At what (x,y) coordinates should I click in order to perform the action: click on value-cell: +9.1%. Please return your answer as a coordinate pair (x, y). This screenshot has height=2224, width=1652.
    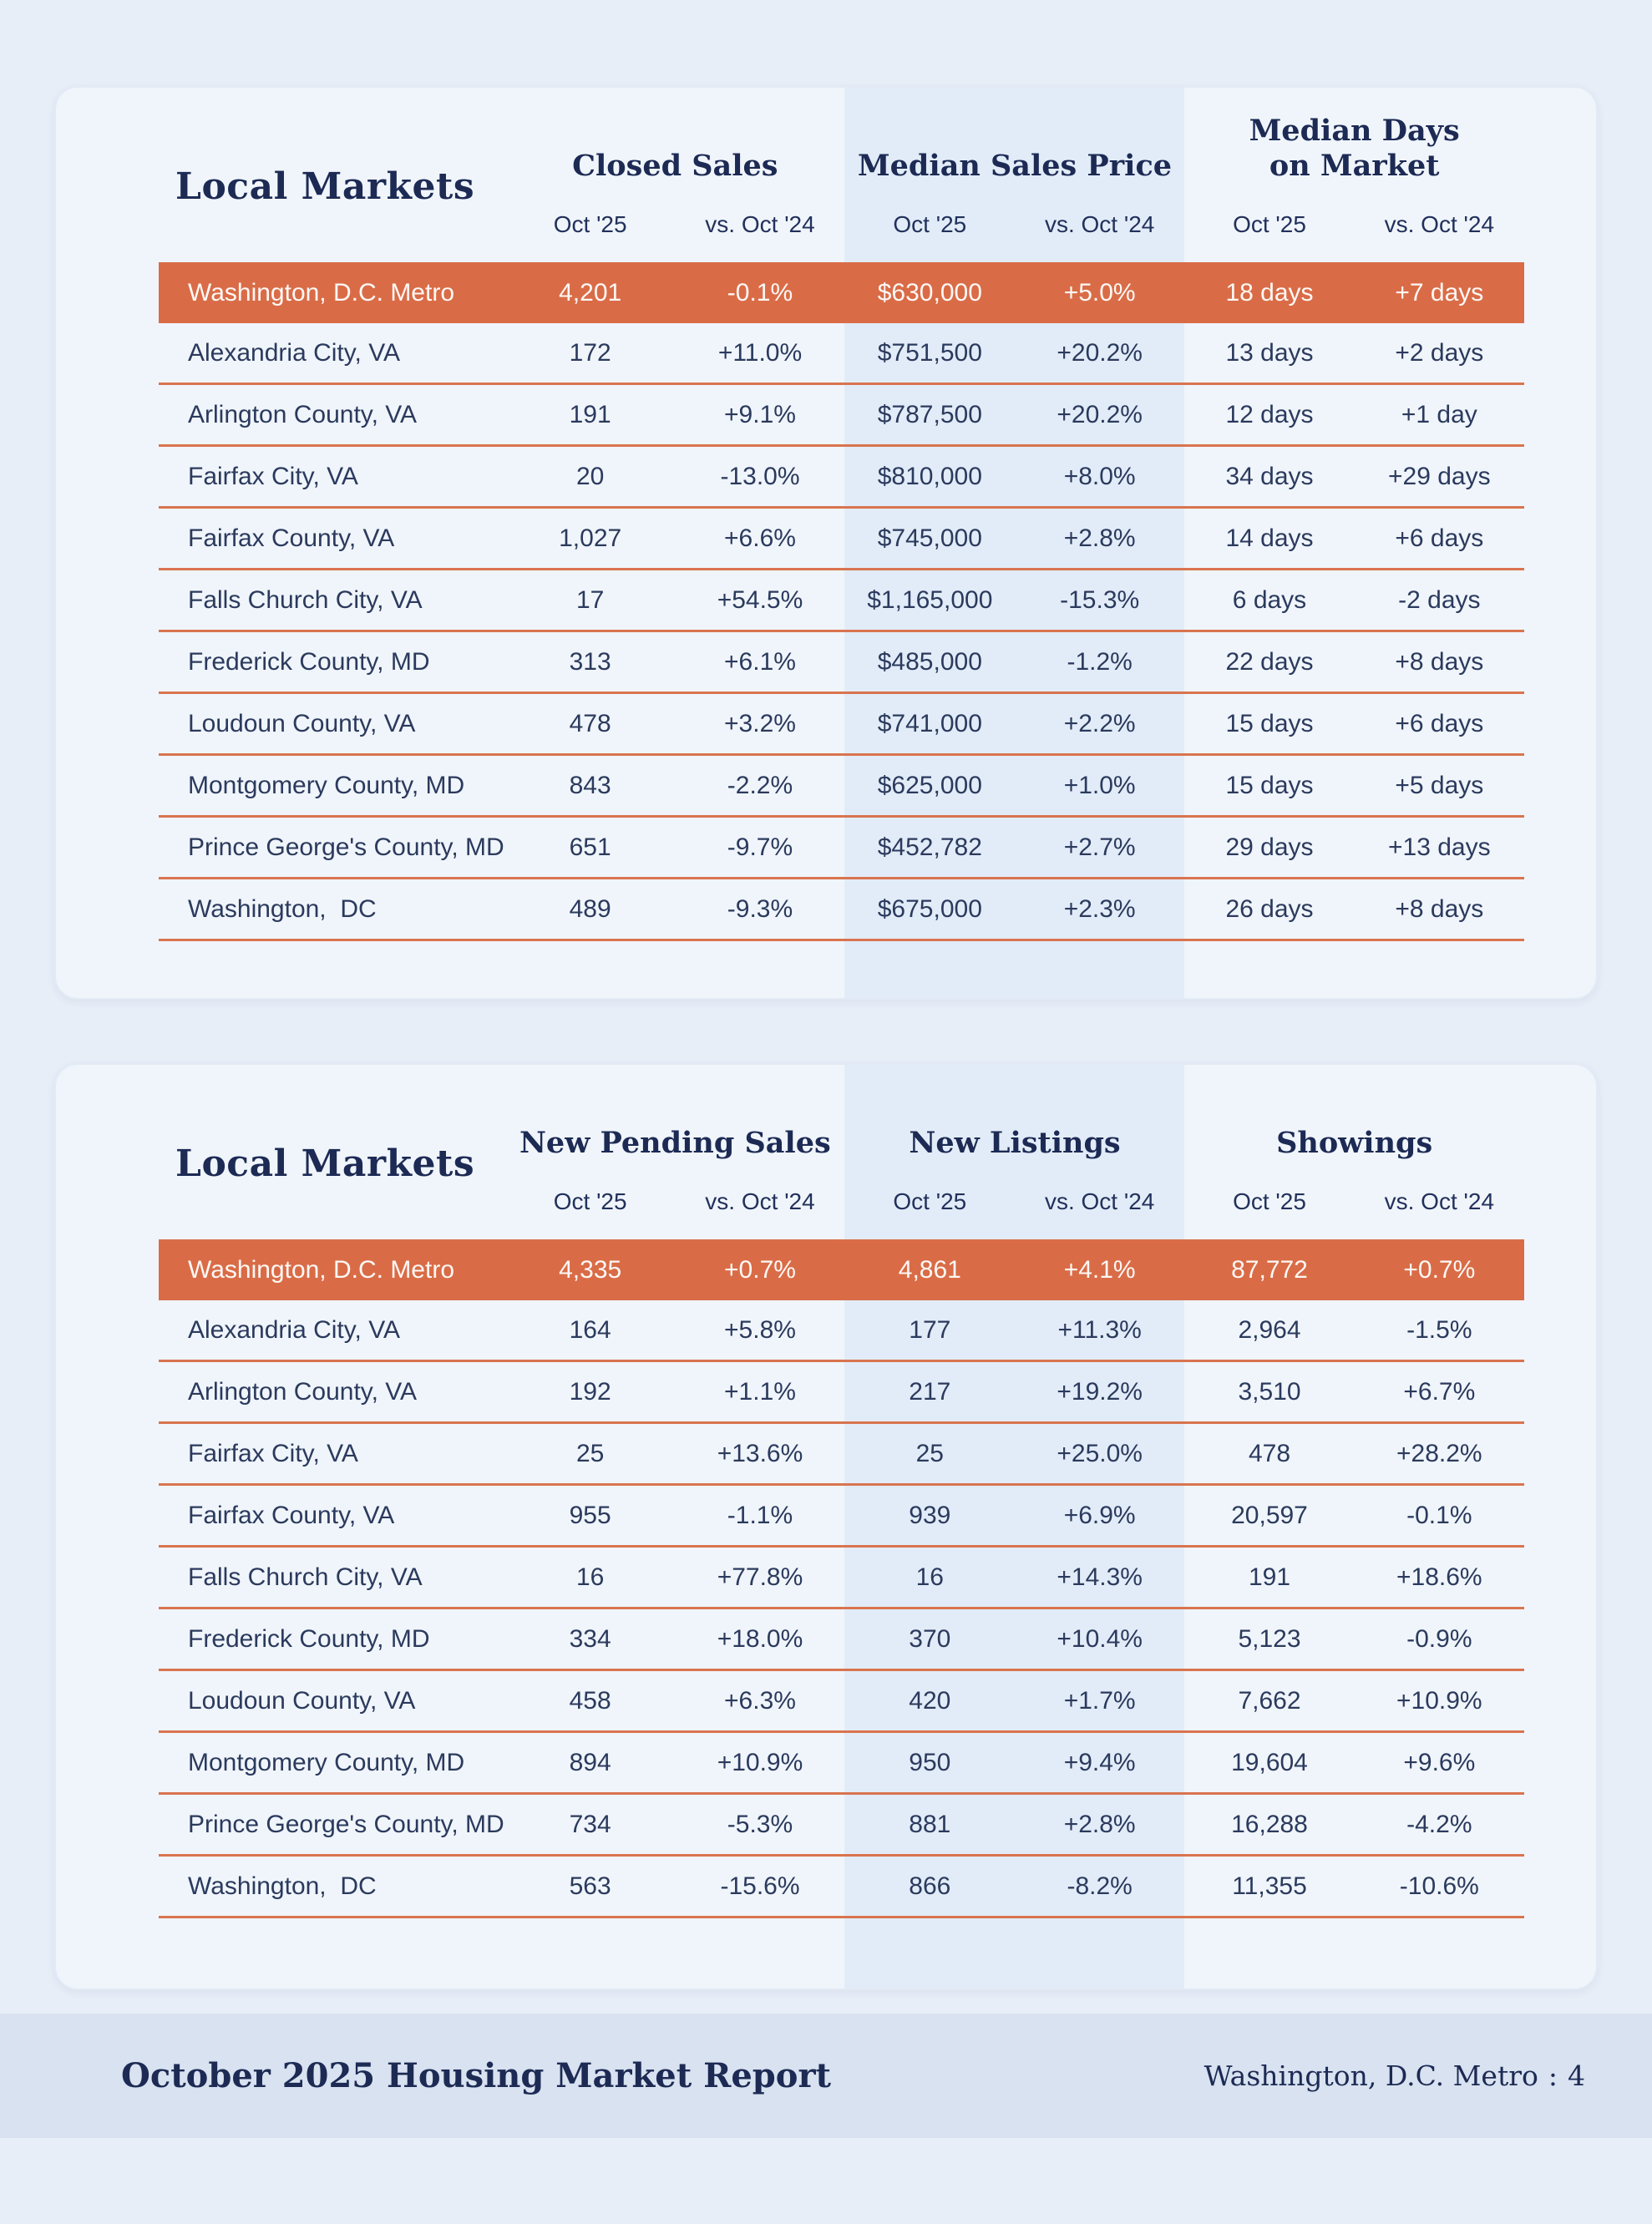
    Looking at the image, I should click on (760, 414).